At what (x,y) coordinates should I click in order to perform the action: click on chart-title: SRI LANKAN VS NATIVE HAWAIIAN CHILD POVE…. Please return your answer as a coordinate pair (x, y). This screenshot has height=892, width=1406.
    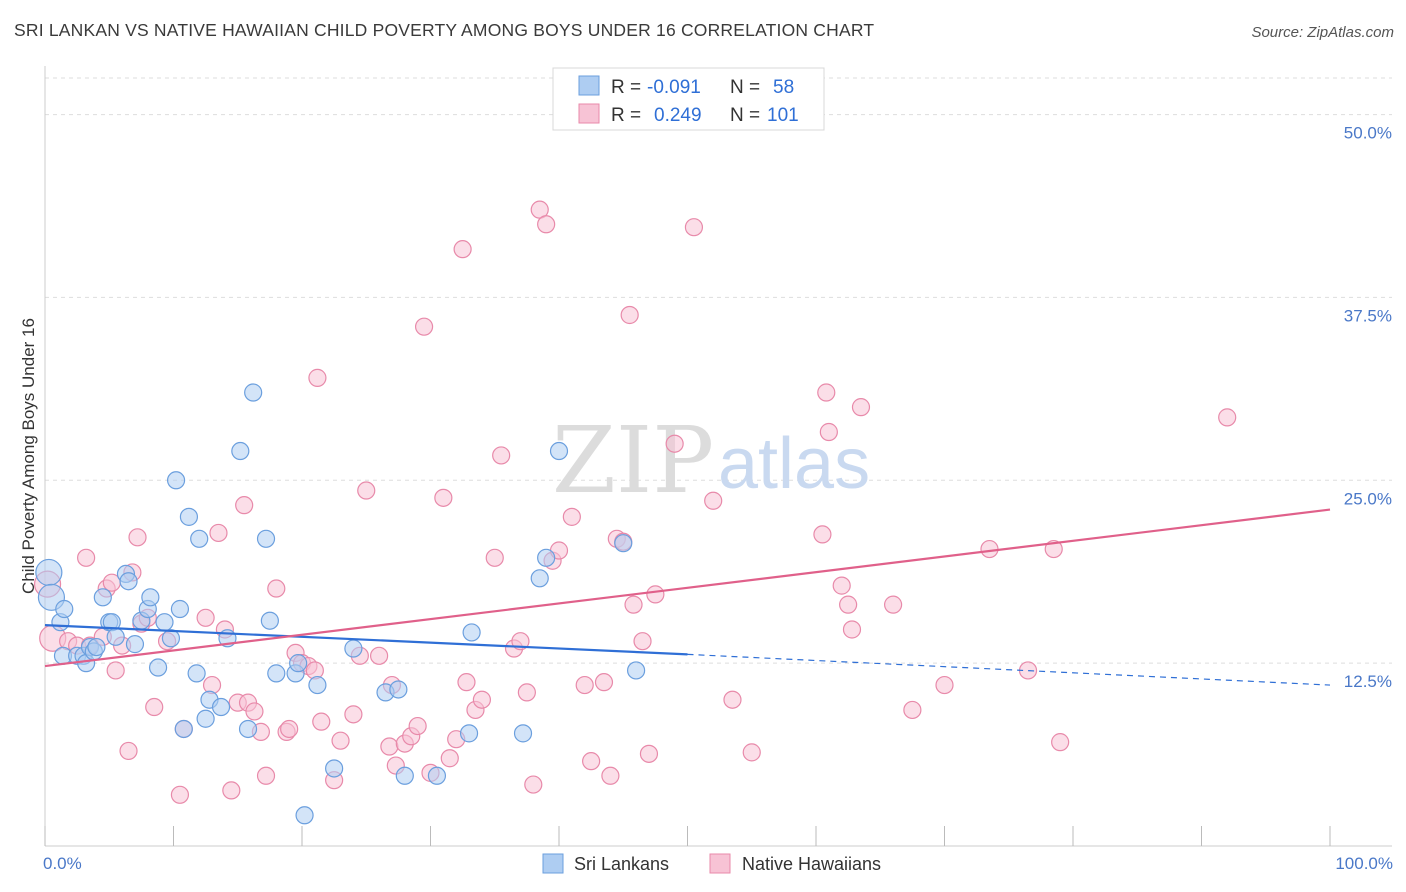
    Looking at the image, I should click on (444, 30).